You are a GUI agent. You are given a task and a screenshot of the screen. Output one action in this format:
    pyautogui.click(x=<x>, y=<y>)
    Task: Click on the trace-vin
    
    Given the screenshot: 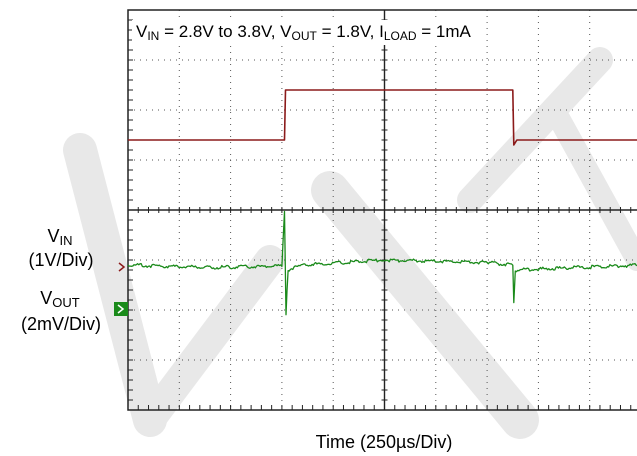 What is the action you would take?
    pyautogui.click(x=382, y=117)
    